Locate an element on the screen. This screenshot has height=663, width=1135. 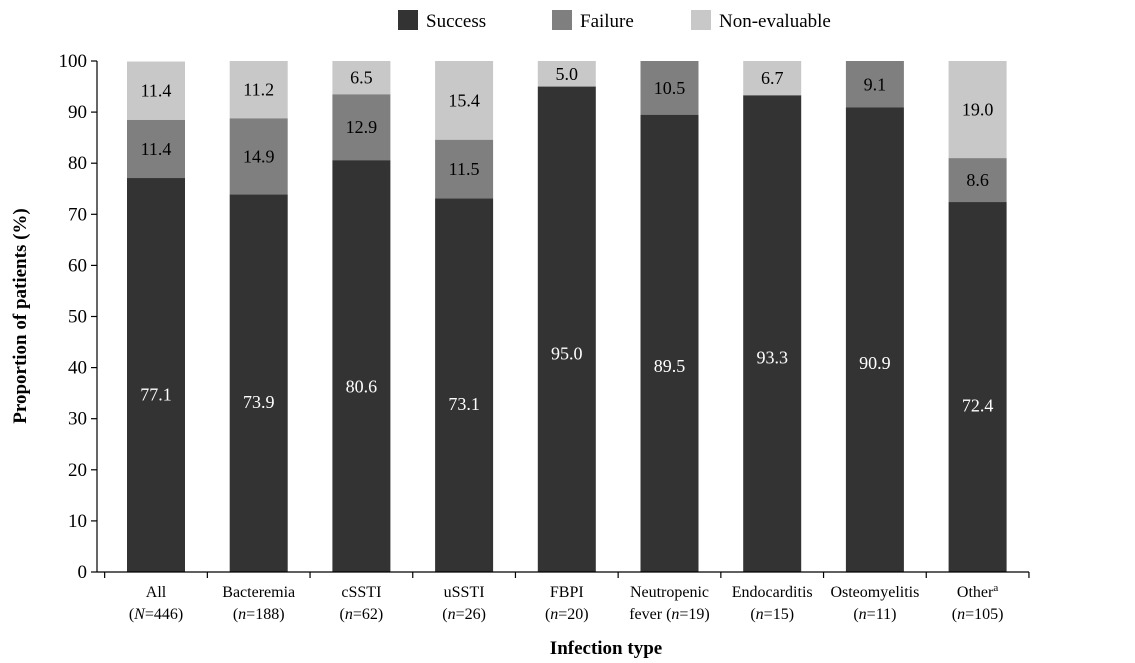
y-tick-label: 0 is located at coordinates (83, 572).